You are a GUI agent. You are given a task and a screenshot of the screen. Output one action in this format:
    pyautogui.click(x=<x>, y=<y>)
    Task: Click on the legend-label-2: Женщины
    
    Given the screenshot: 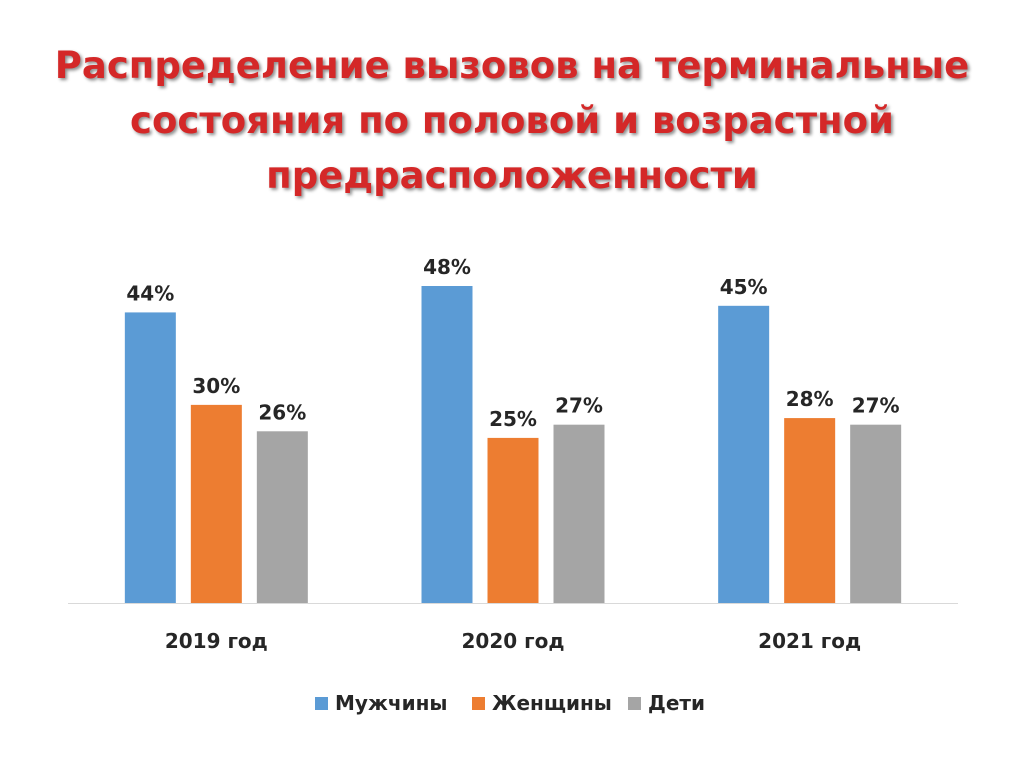 What is the action you would take?
    pyautogui.click(x=552, y=703)
    